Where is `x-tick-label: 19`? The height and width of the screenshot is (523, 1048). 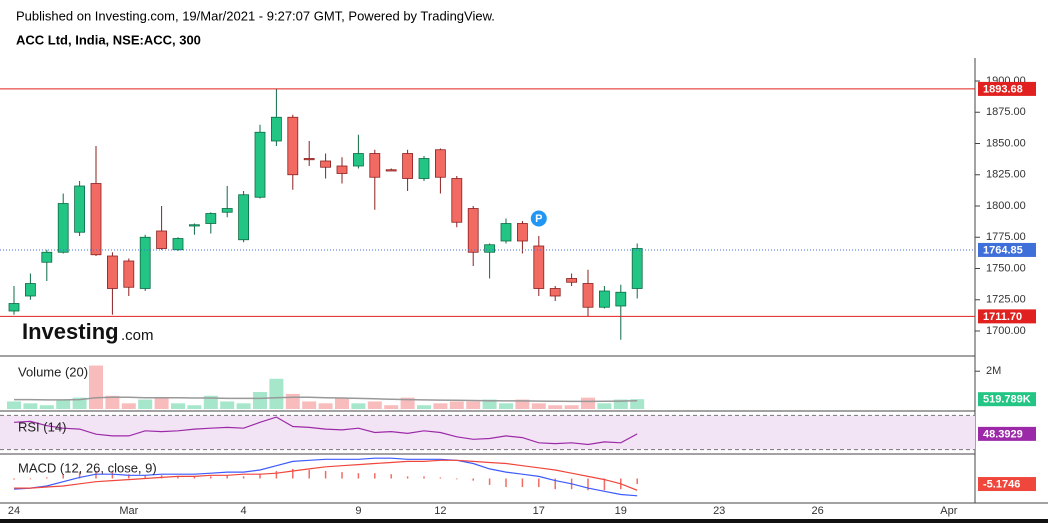 x-tick-label: 19 is located at coordinates (621, 511).